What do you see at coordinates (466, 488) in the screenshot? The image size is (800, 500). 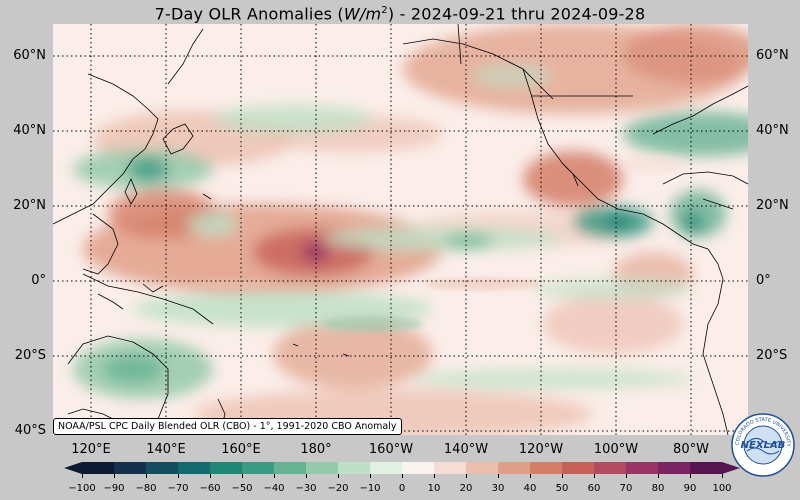 I see `colorbar-tick-label: 20` at bounding box center [466, 488].